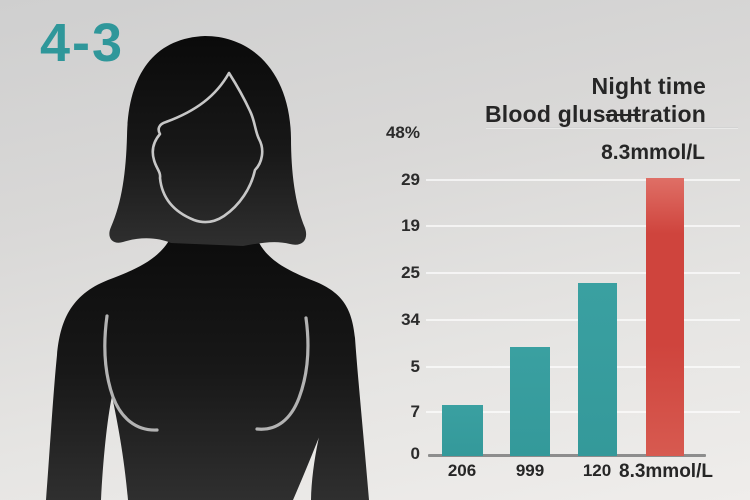 The width and height of the screenshot is (750, 500). I want to click on y-tick-label: 5, so click(415, 366).